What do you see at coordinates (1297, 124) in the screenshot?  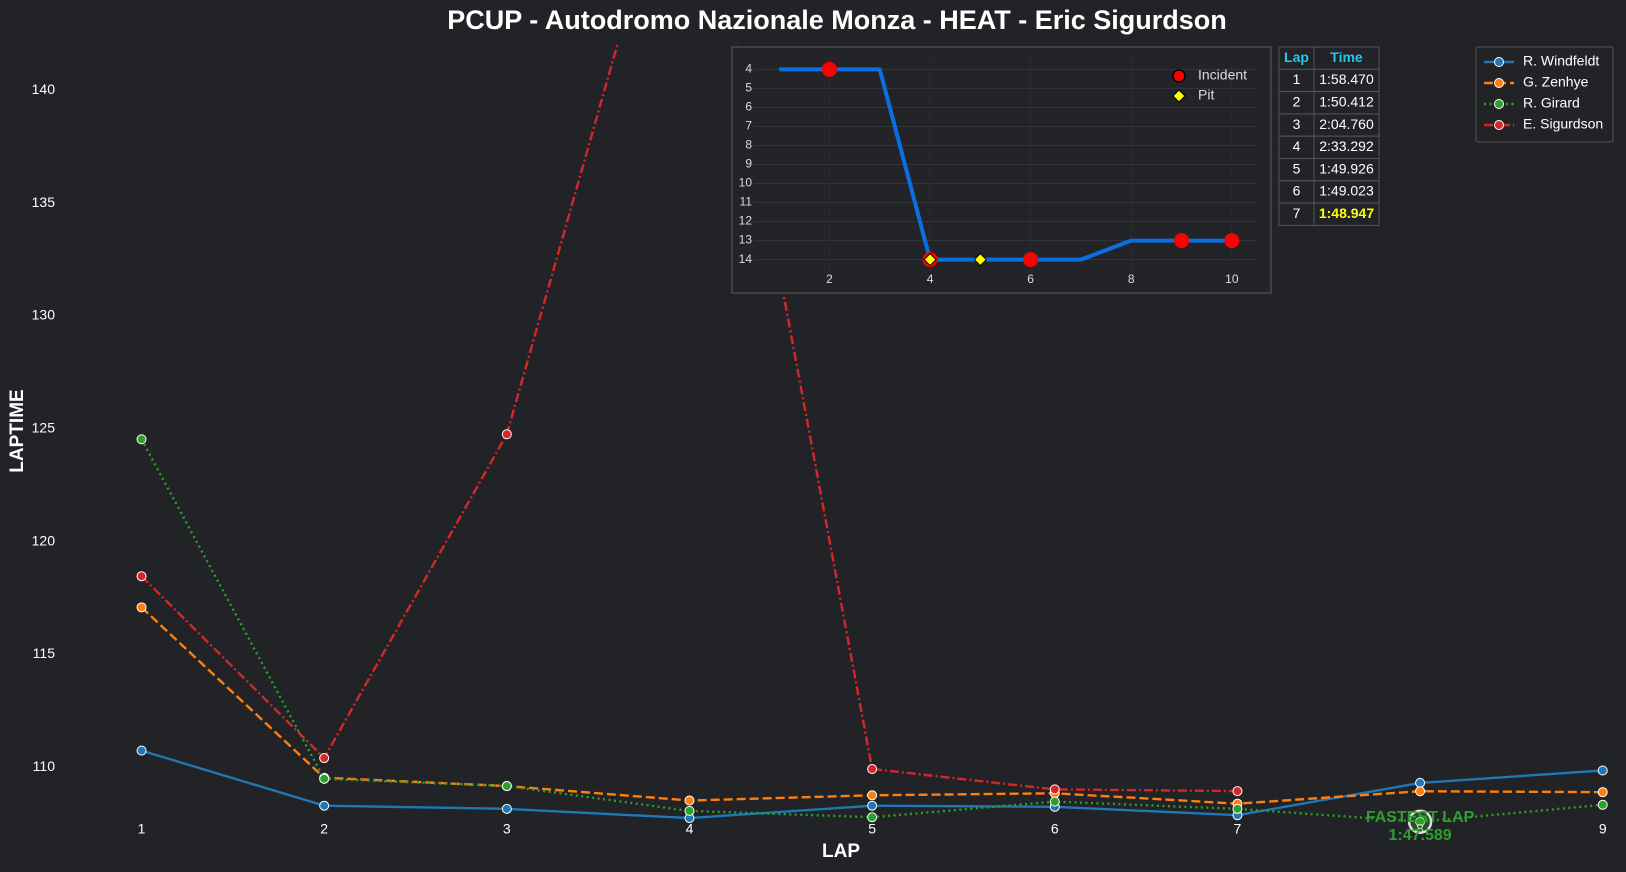 I see `table-cell-text: 3` at bounding box center [1297, 124].